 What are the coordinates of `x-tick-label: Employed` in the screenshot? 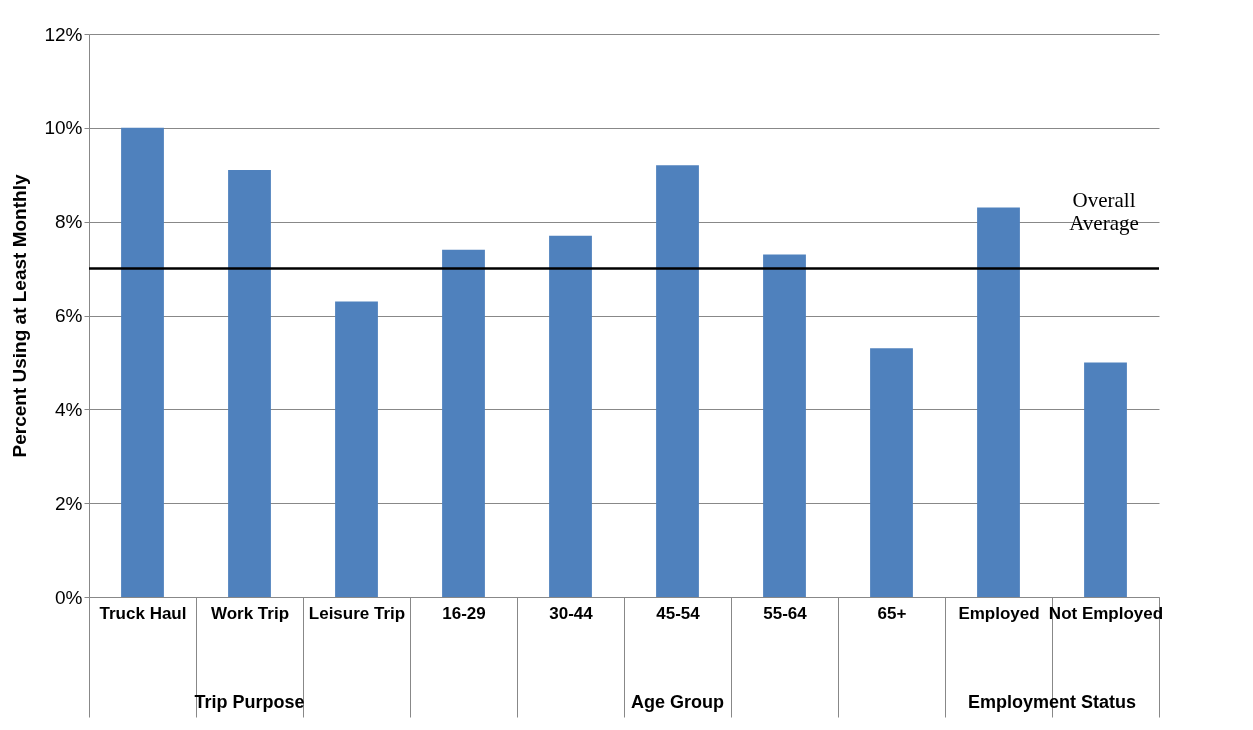 It's located at (999, 613).